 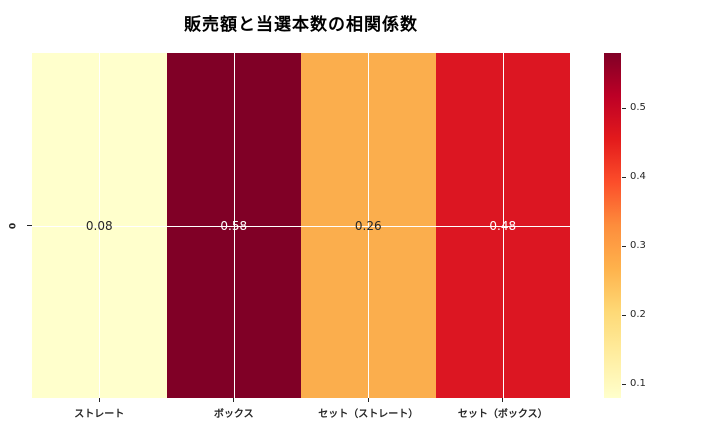 I want to click on chart-title: 販売額と当選本数の相関係数, so click(x=301, y=25).